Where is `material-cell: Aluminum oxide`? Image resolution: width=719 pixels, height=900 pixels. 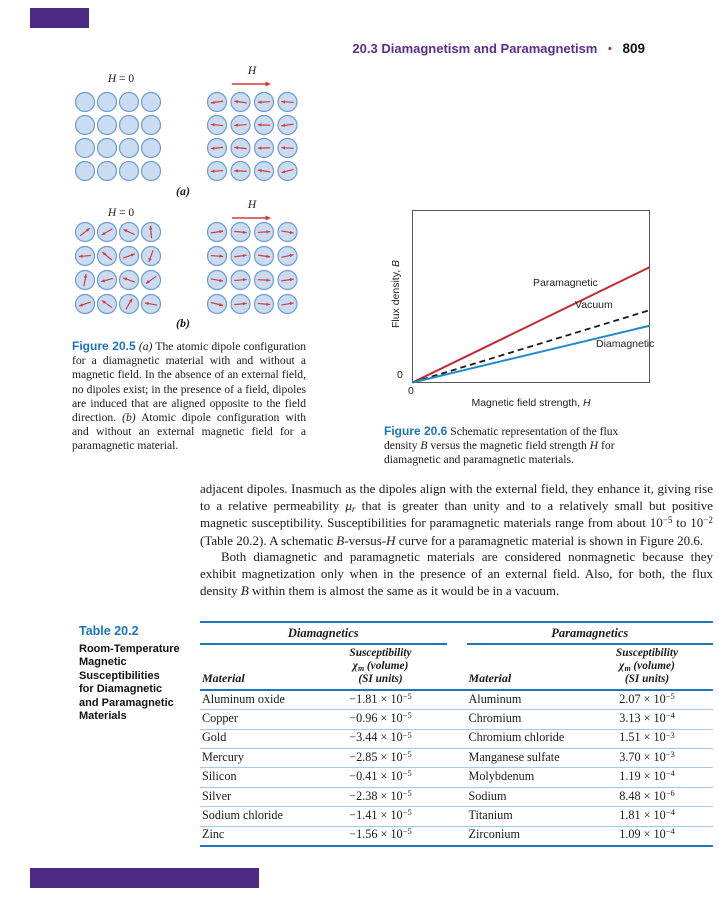
material-cell: Aluminum oxide is located at coordinates (243, 698).